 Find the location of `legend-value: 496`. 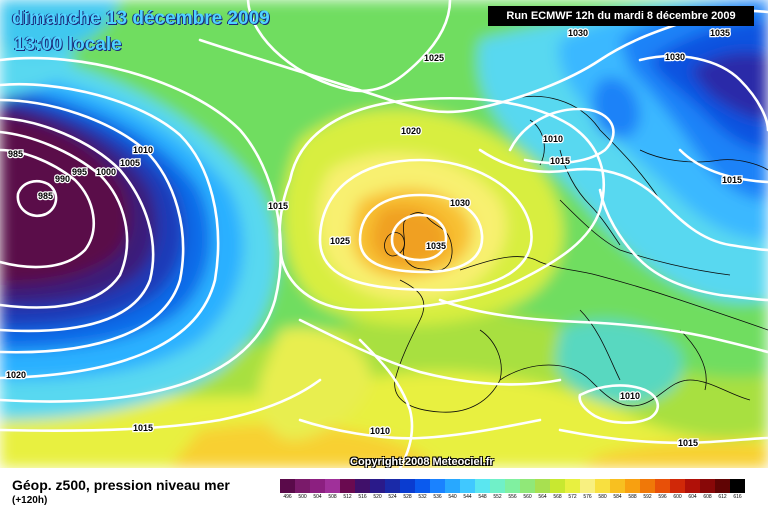

legend-value: 496 is located at coordinates (287, 497).